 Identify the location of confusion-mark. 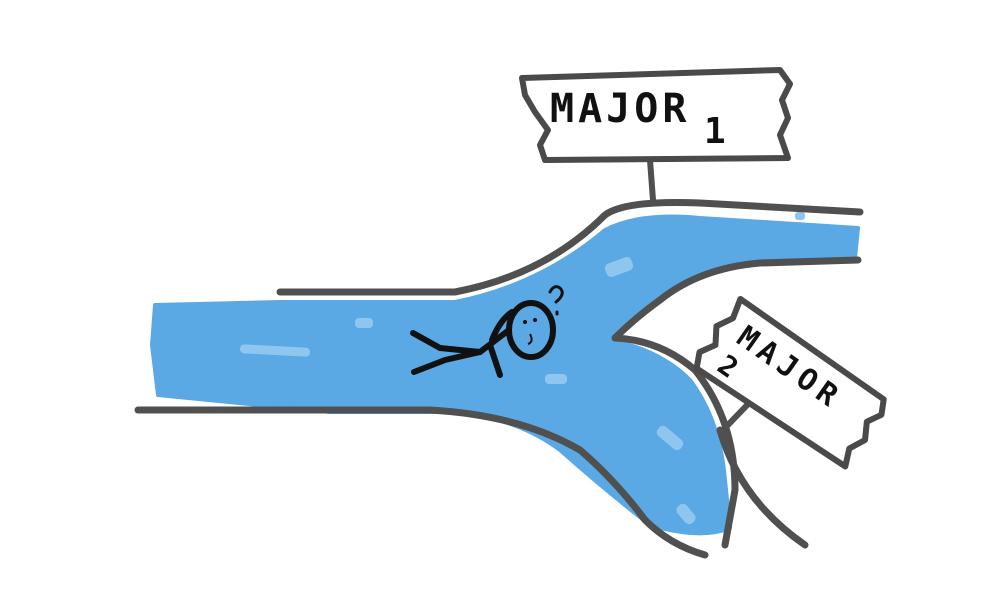
(556, 300).